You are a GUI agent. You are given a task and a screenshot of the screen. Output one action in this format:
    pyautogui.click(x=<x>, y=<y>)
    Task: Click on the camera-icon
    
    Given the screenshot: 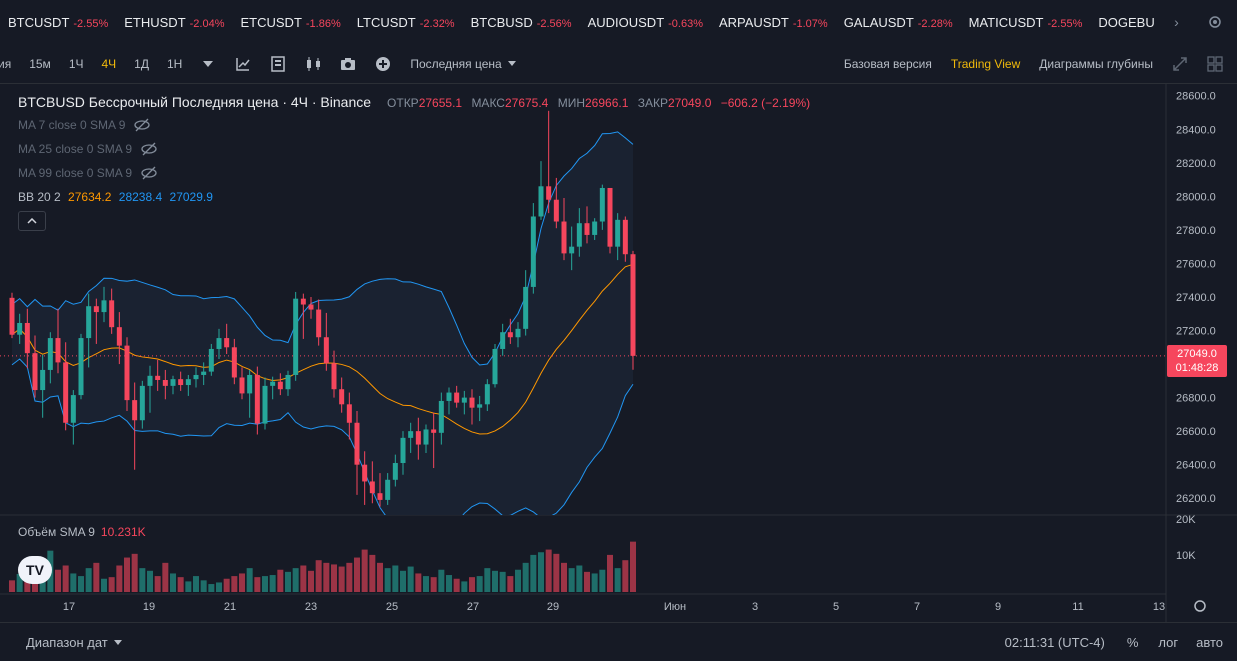 What is the action you would take?
    pyautogui.click(x=348, y=64)
    